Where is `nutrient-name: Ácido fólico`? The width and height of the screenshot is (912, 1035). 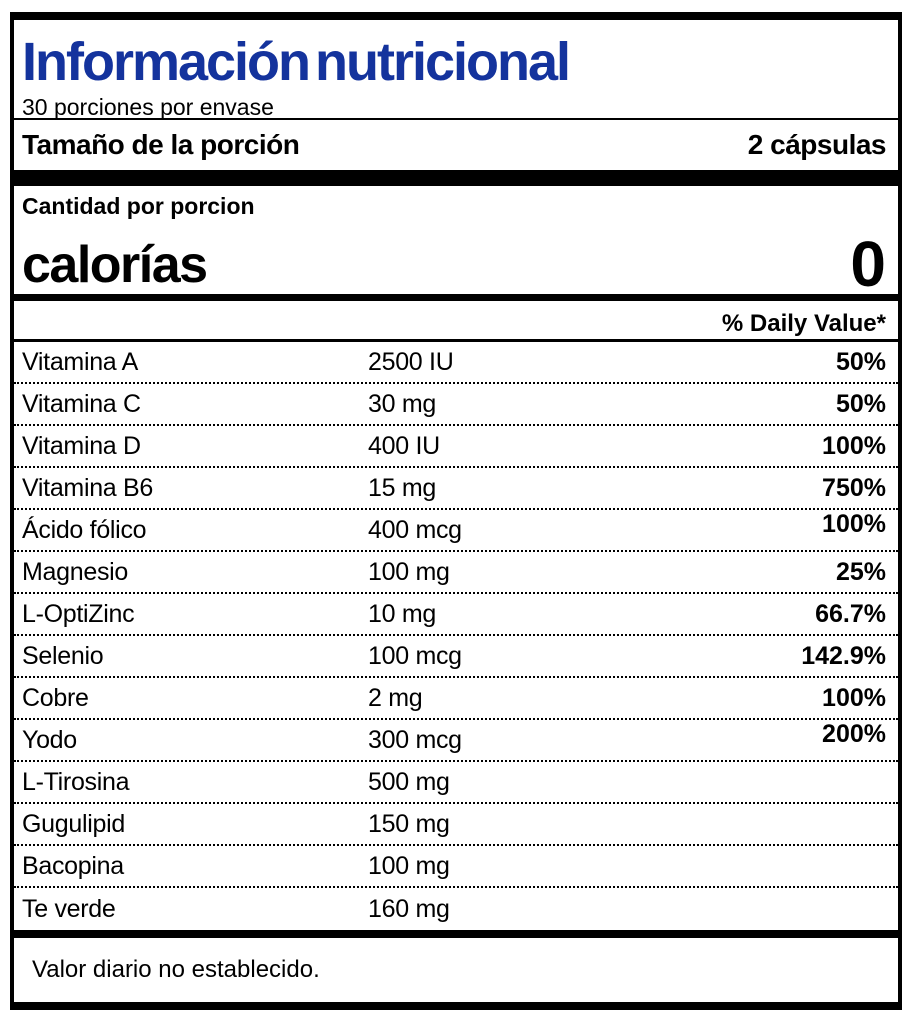
nutrient-name: Ácido fólico is located at coordinates (84, 529).